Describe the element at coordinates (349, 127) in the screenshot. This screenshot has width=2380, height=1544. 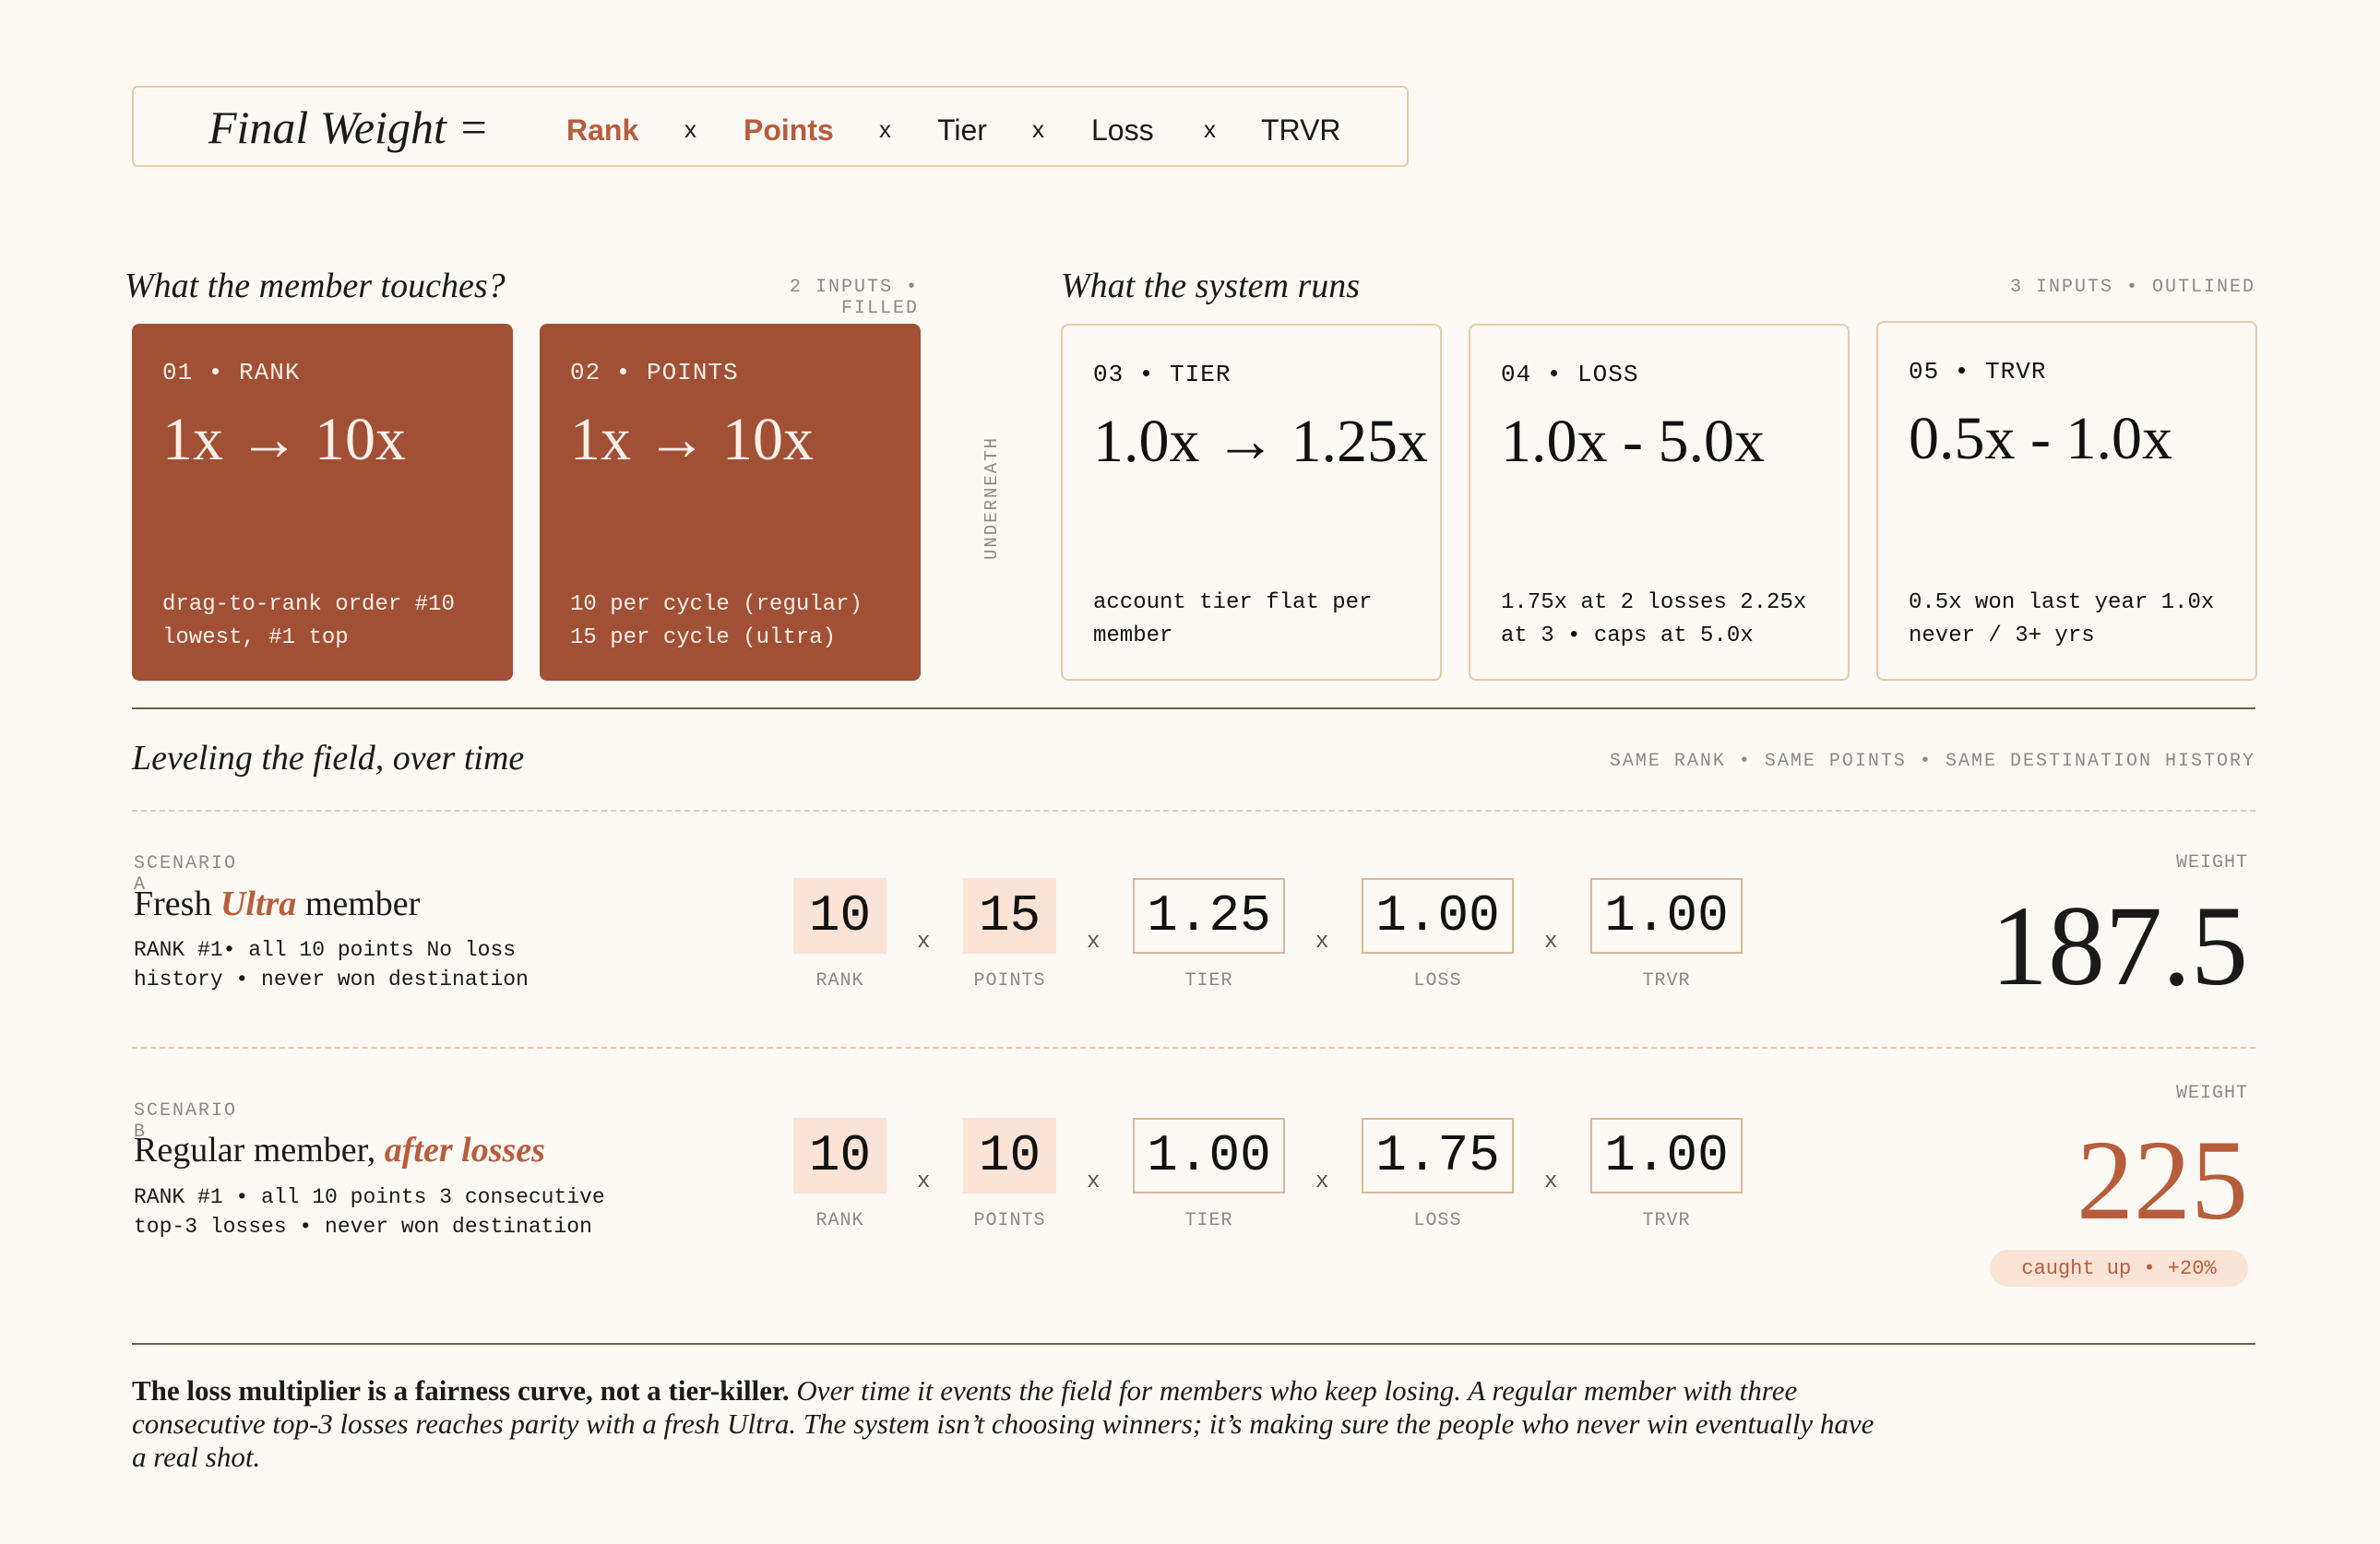
I see `formula-lhs: Final Weight =` at that location.